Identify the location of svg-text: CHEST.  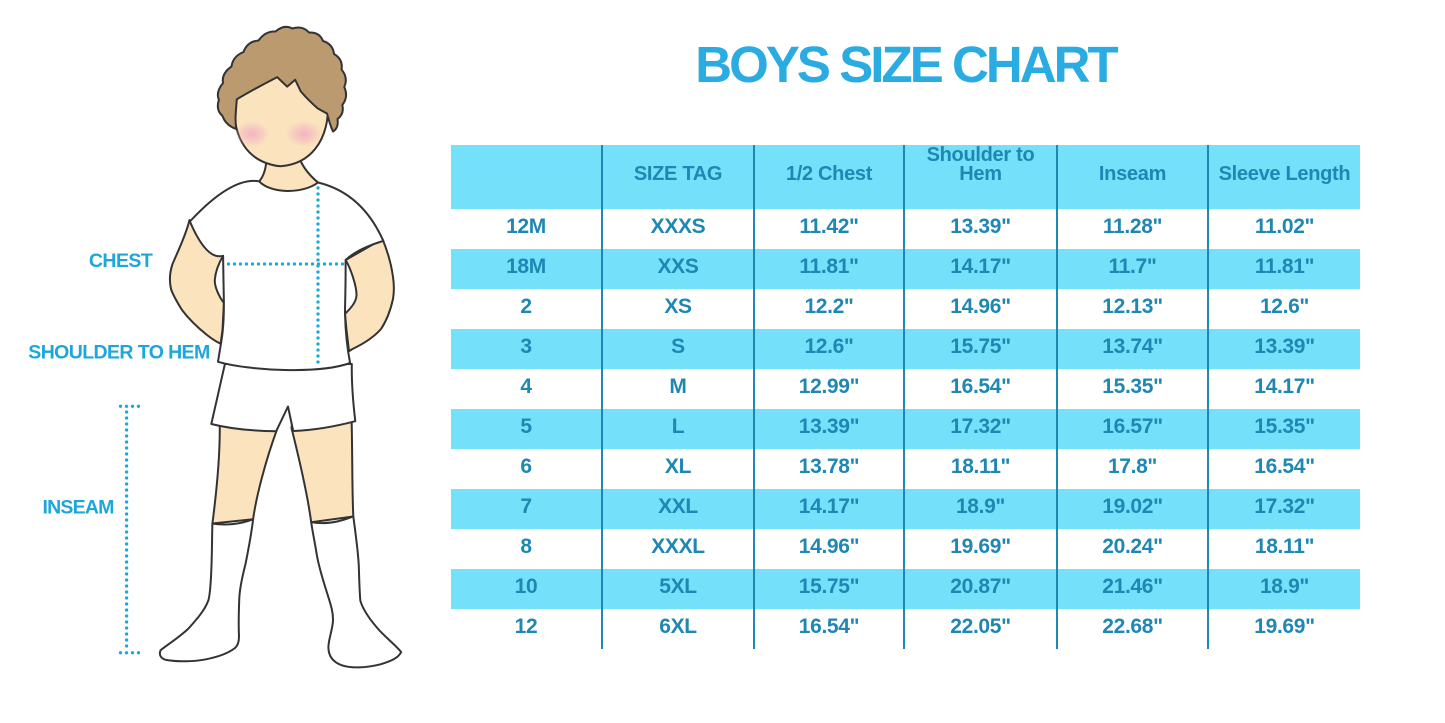
(121, 261).